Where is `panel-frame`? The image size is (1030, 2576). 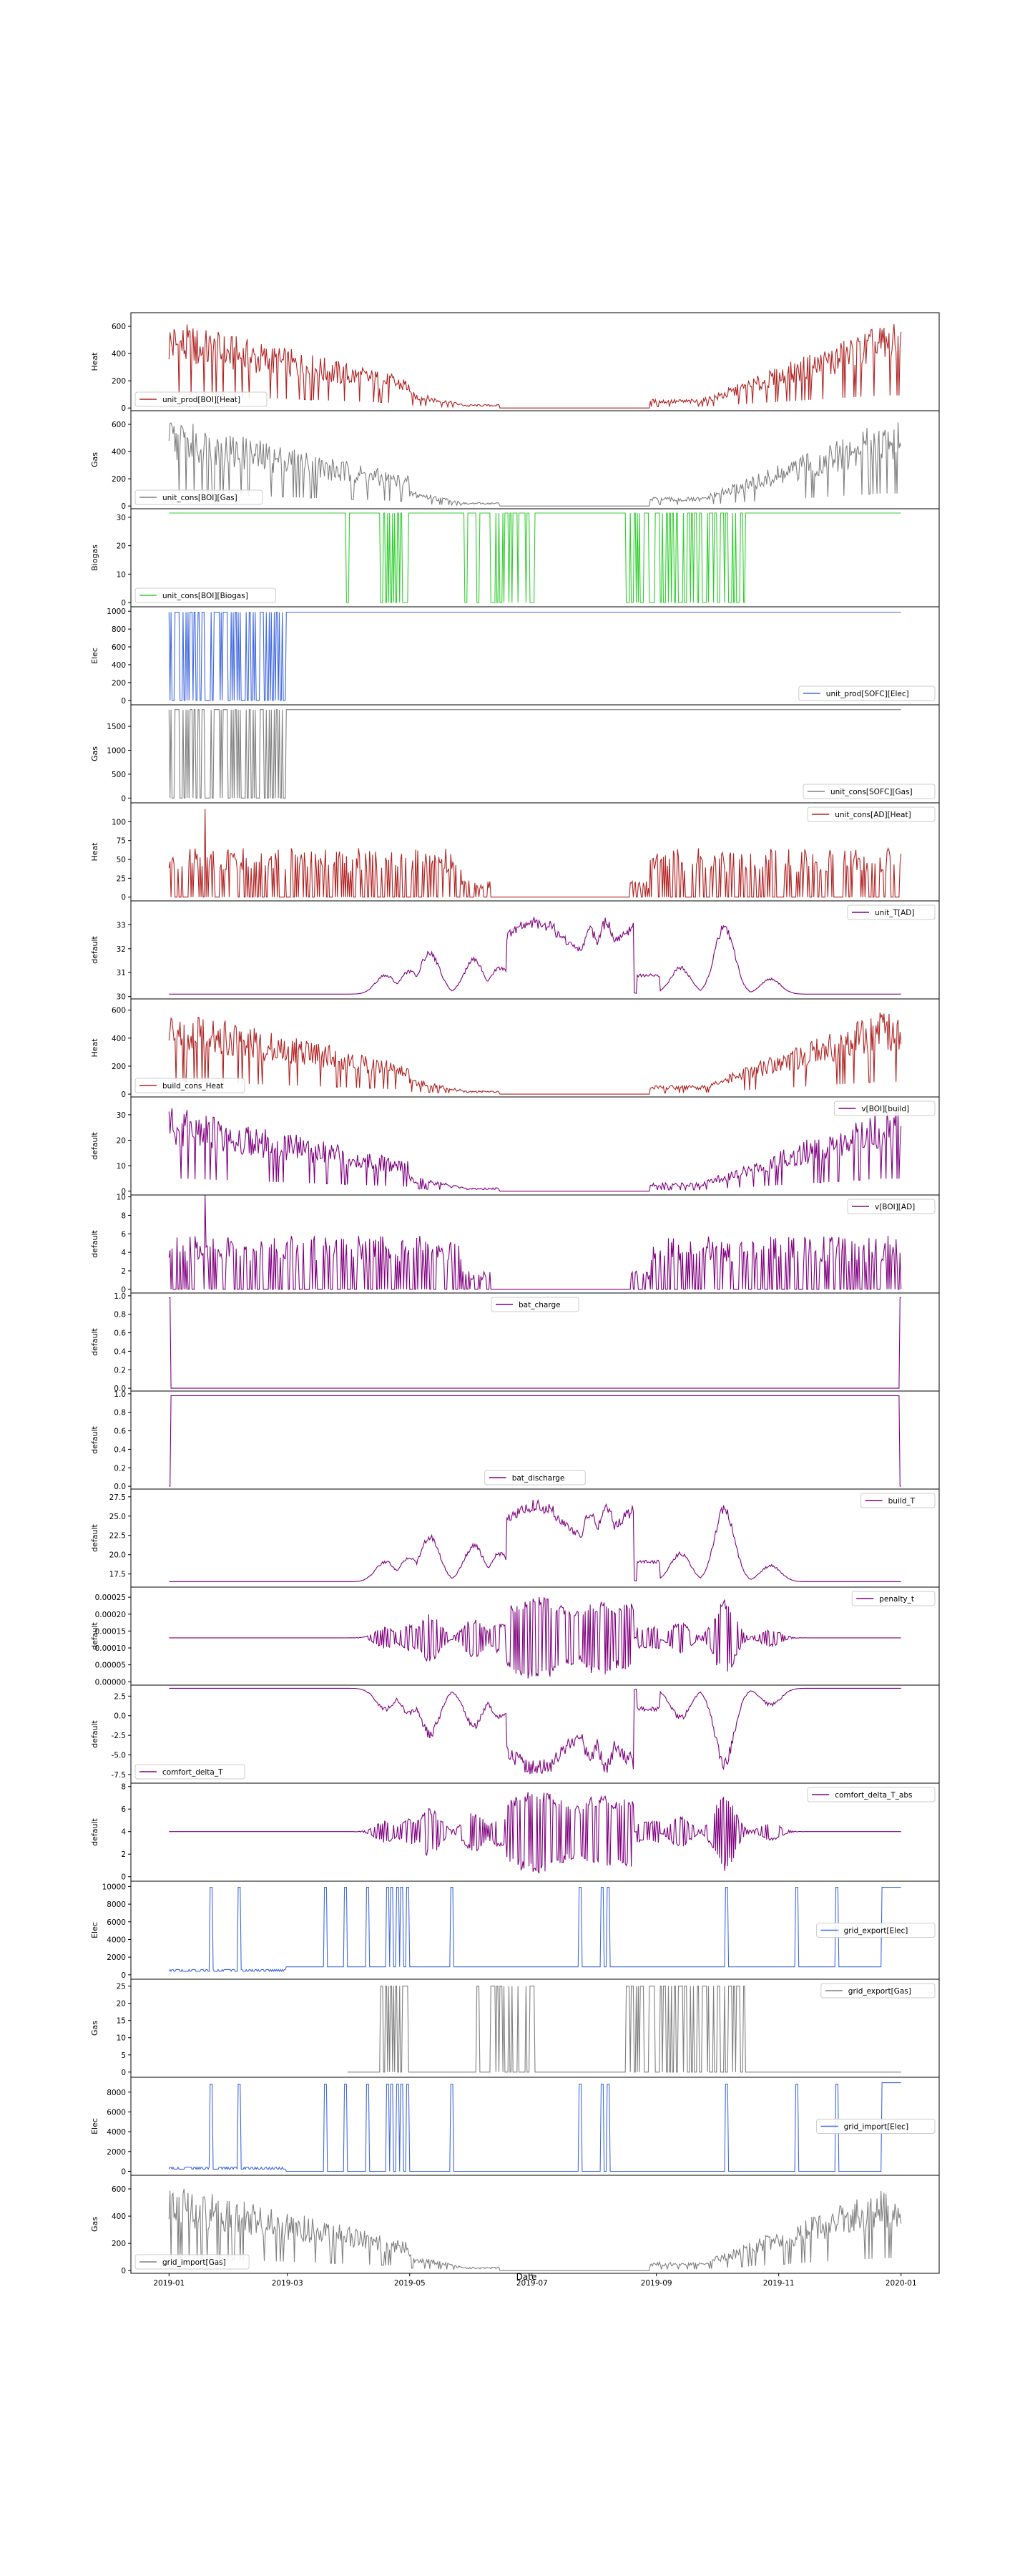
panel-frame is located at coordinates (535, 1734).